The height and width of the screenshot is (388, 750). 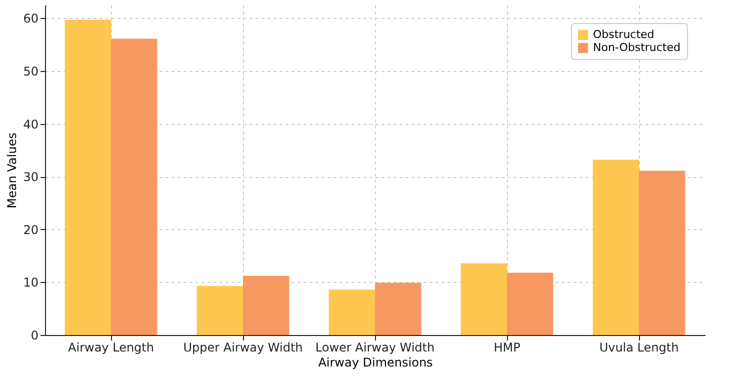 What do you see at coordinates (34, 335) in the screenshot?
I see `y-tick-label: 0` at bounding box center [34, 335].